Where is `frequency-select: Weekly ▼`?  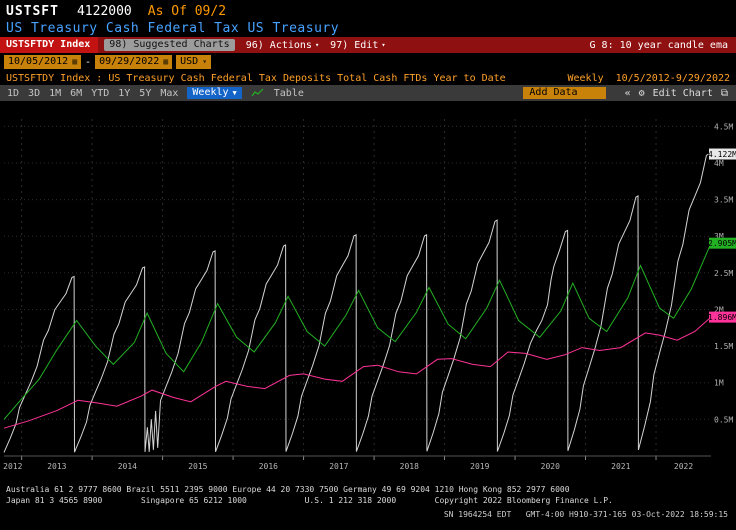 frequency-select: Weekly ▼ is located at coordinates (214, 93).